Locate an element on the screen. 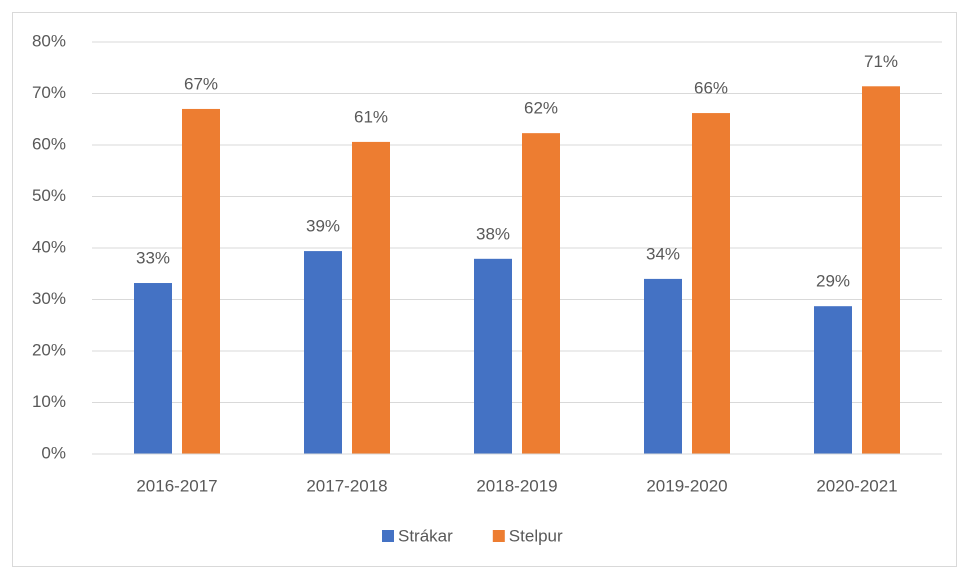  y-tick-label: 80% is located at coordinates (49, 40).